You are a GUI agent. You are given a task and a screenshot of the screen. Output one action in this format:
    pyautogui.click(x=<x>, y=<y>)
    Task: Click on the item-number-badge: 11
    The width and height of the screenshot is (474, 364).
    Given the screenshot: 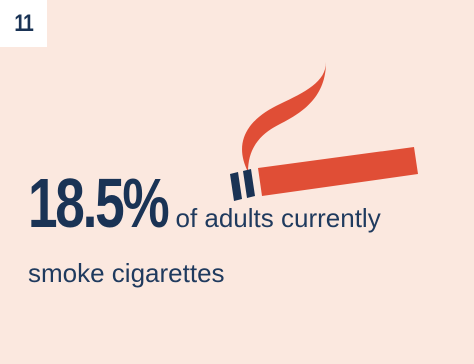 What is the action you would take?
    pyautogui.click(x=23, y=23)
    